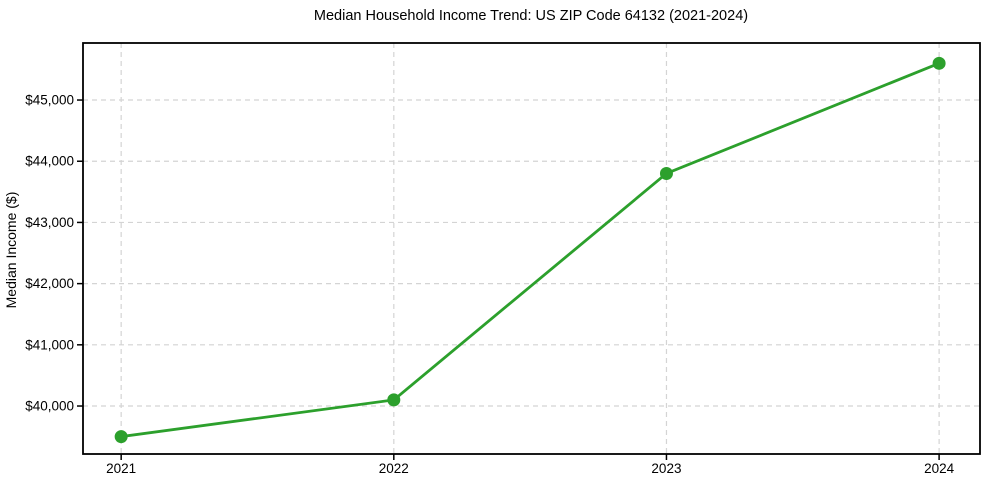 Image resolution: width=989 pixels, height=490 pixels. What do you see at coordinates (939, 468) in the screenshot?
I see `x-tick-label: 2024` at bounding box center [939, 468].